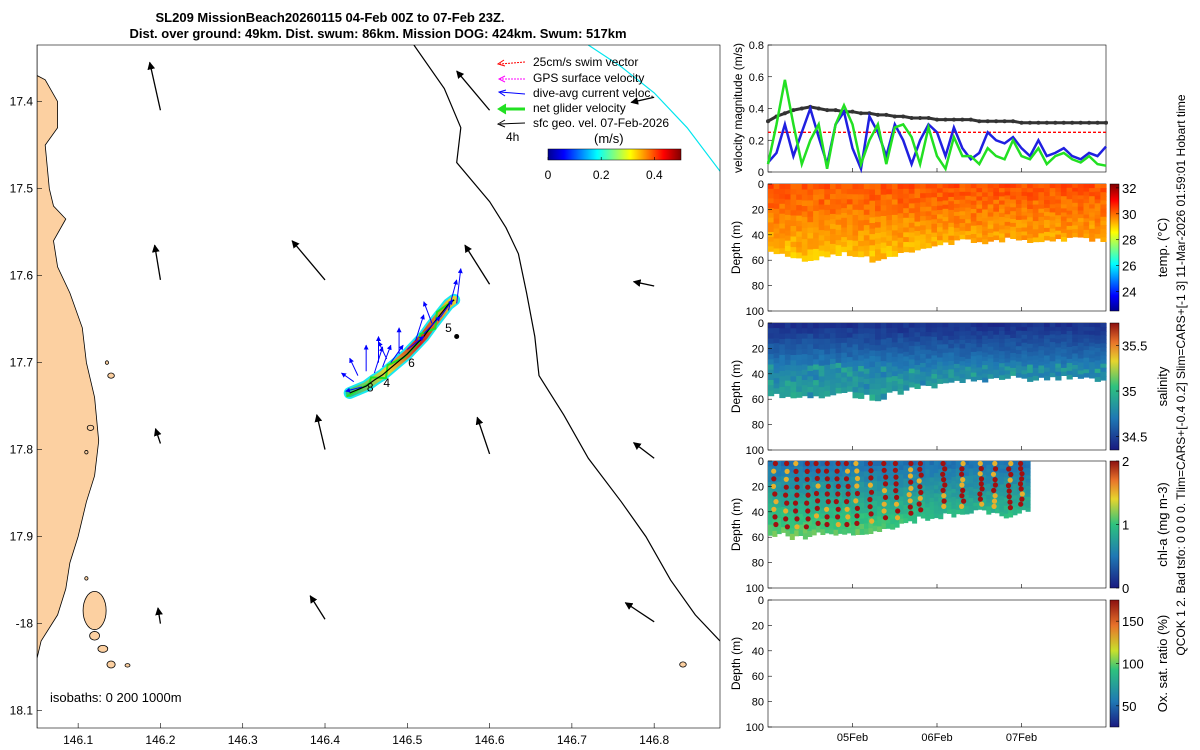 This screenshot has width=1200, height=750. I want to click on geostrophic-vector, so click(159, 615).